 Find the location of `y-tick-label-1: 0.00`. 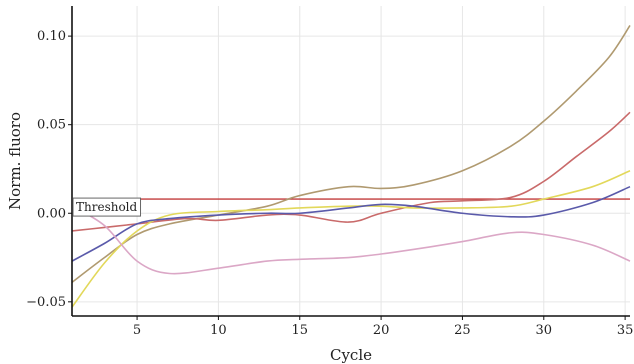

y-tick-label-1: 0.00 is located at coordinates (51, 213).